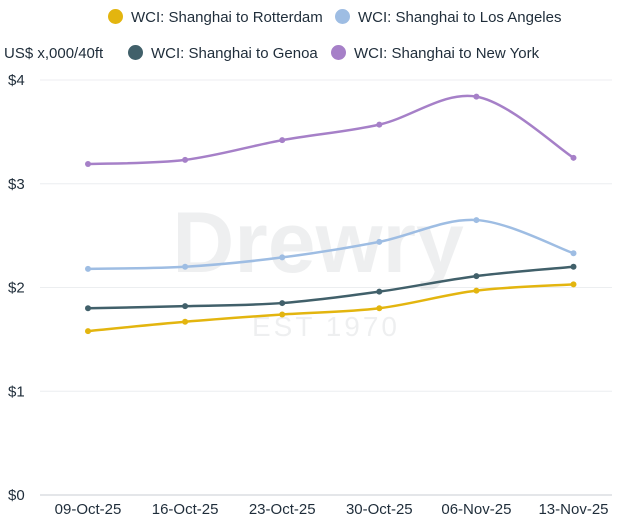  Describe the element at coordinates (573, 509) in the screenshot. I see `x-tick-label-5: 13-Nov-25` at that location.